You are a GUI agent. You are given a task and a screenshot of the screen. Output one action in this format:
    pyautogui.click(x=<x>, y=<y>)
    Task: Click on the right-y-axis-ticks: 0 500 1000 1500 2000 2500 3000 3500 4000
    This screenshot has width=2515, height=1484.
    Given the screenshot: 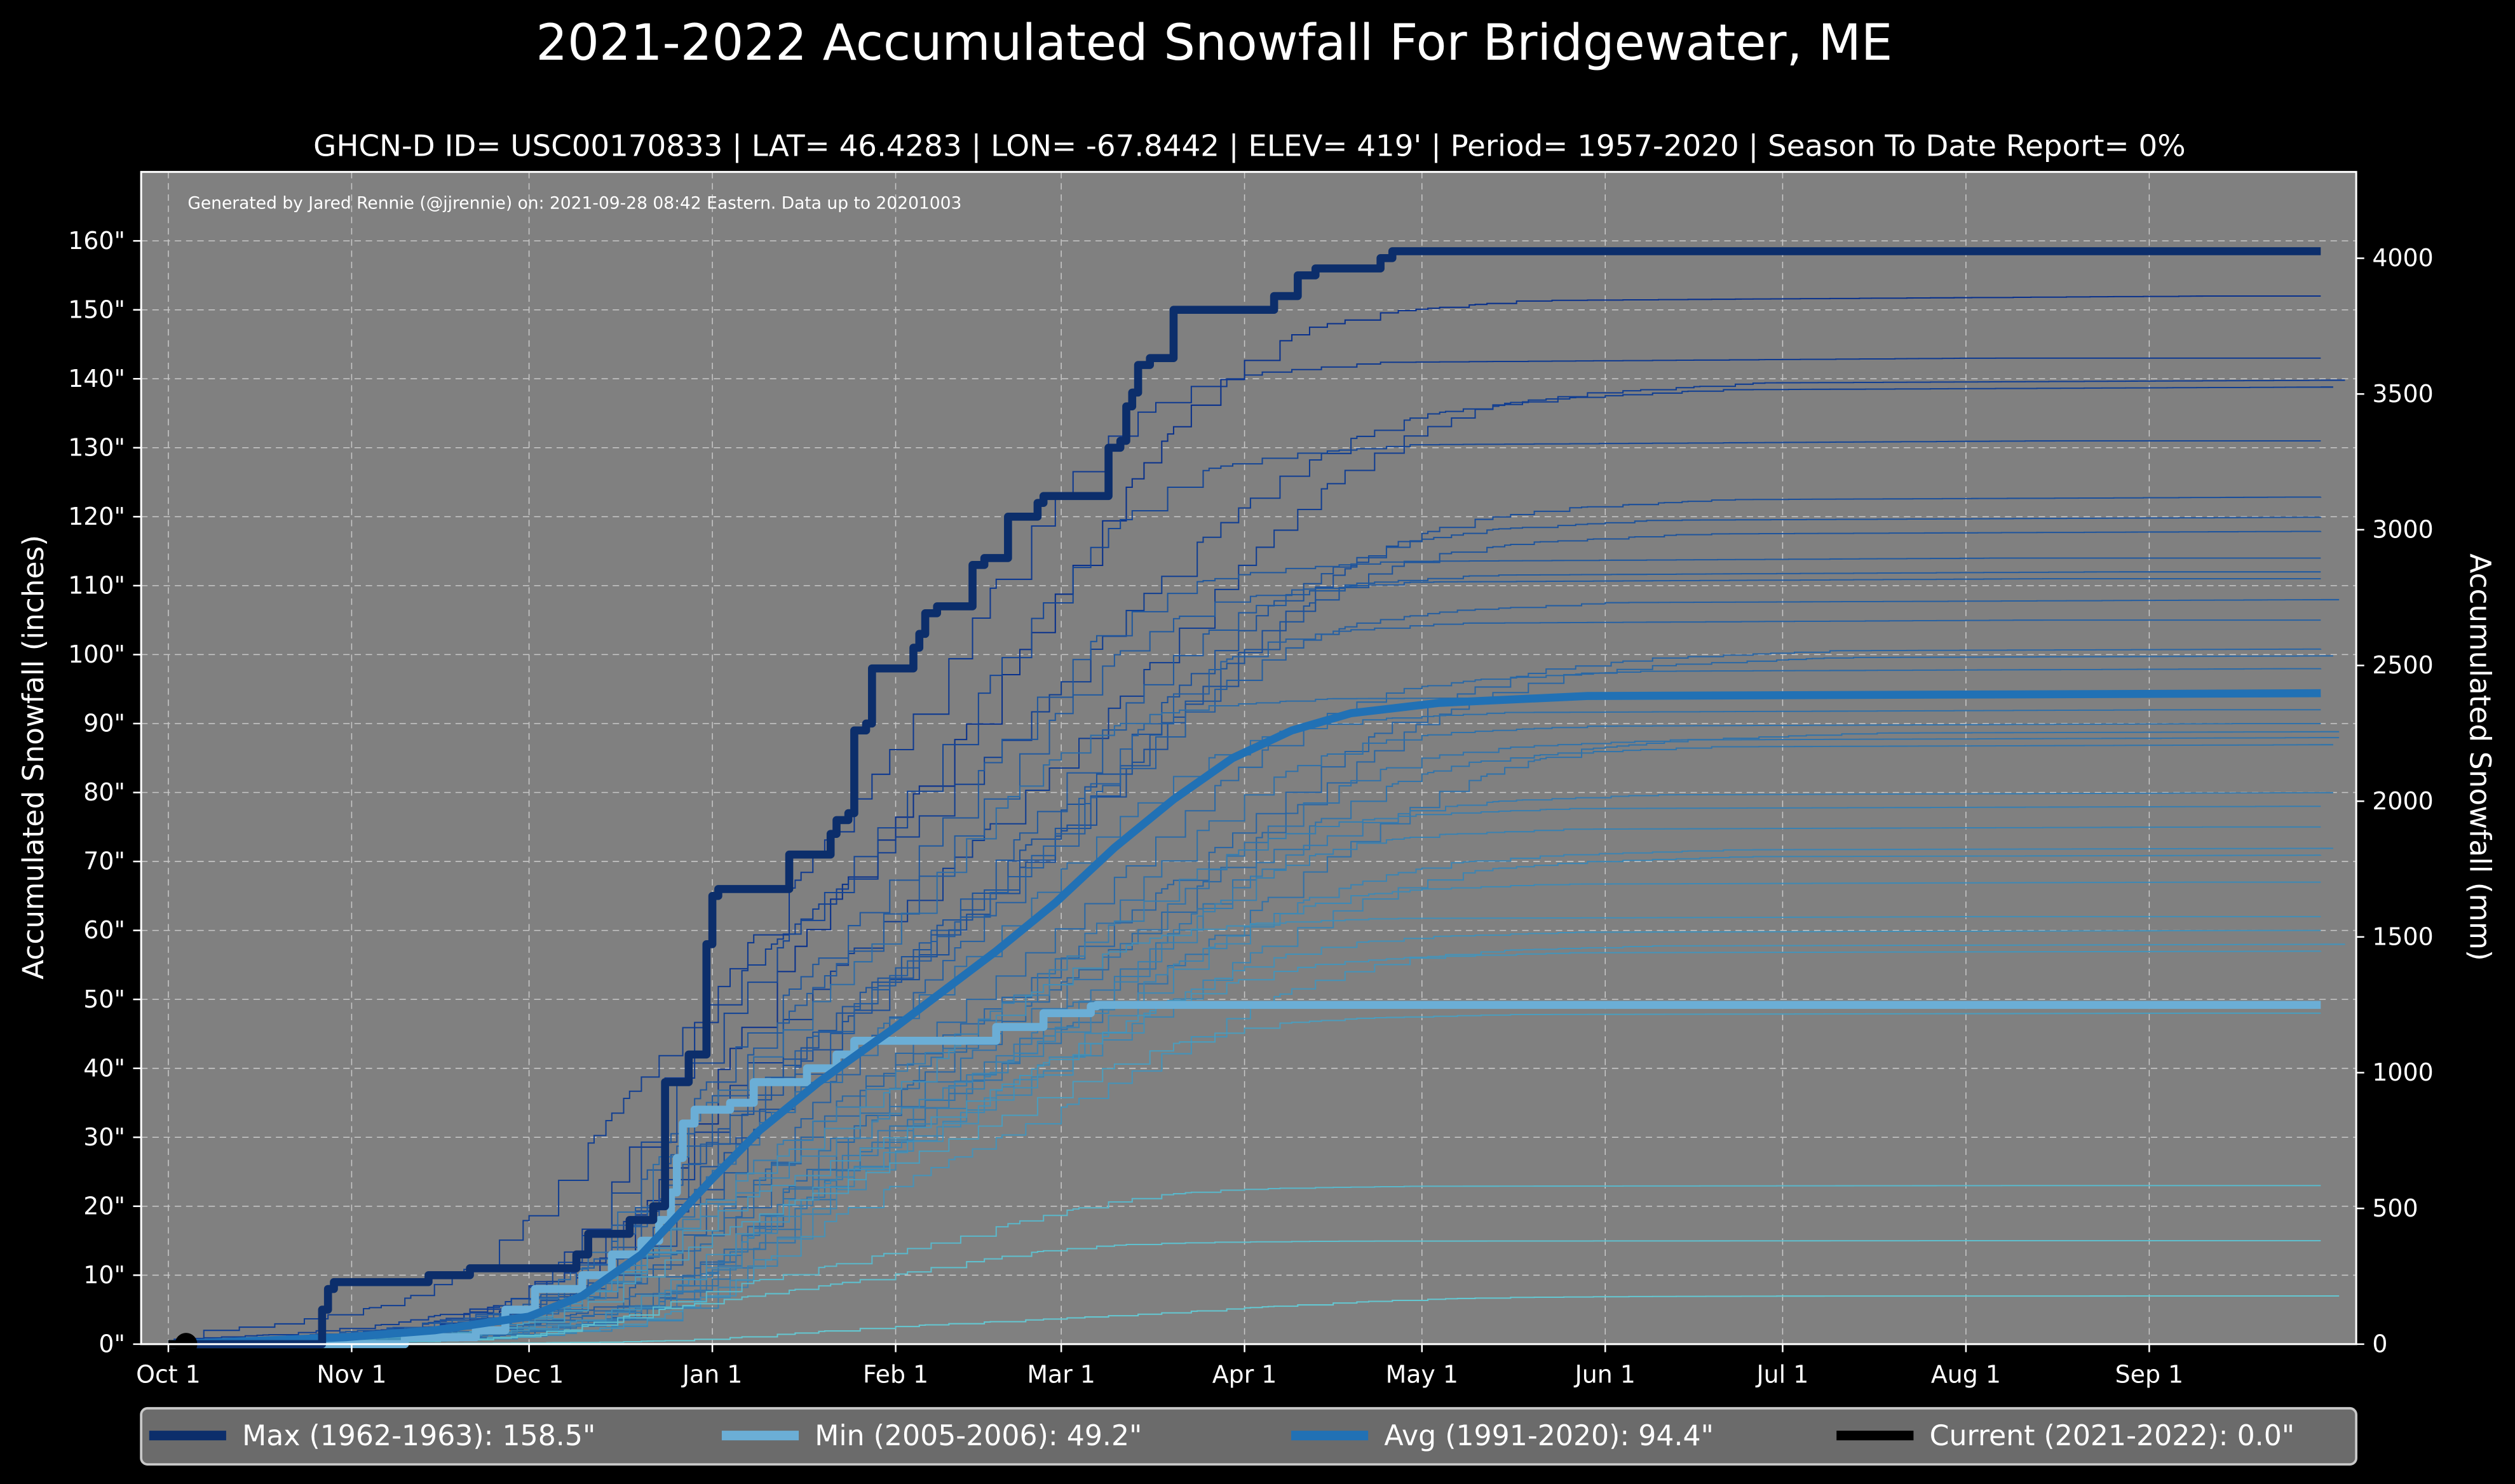 What is the action you would take?
    pyautogui.click(x=2395, y=801)
    